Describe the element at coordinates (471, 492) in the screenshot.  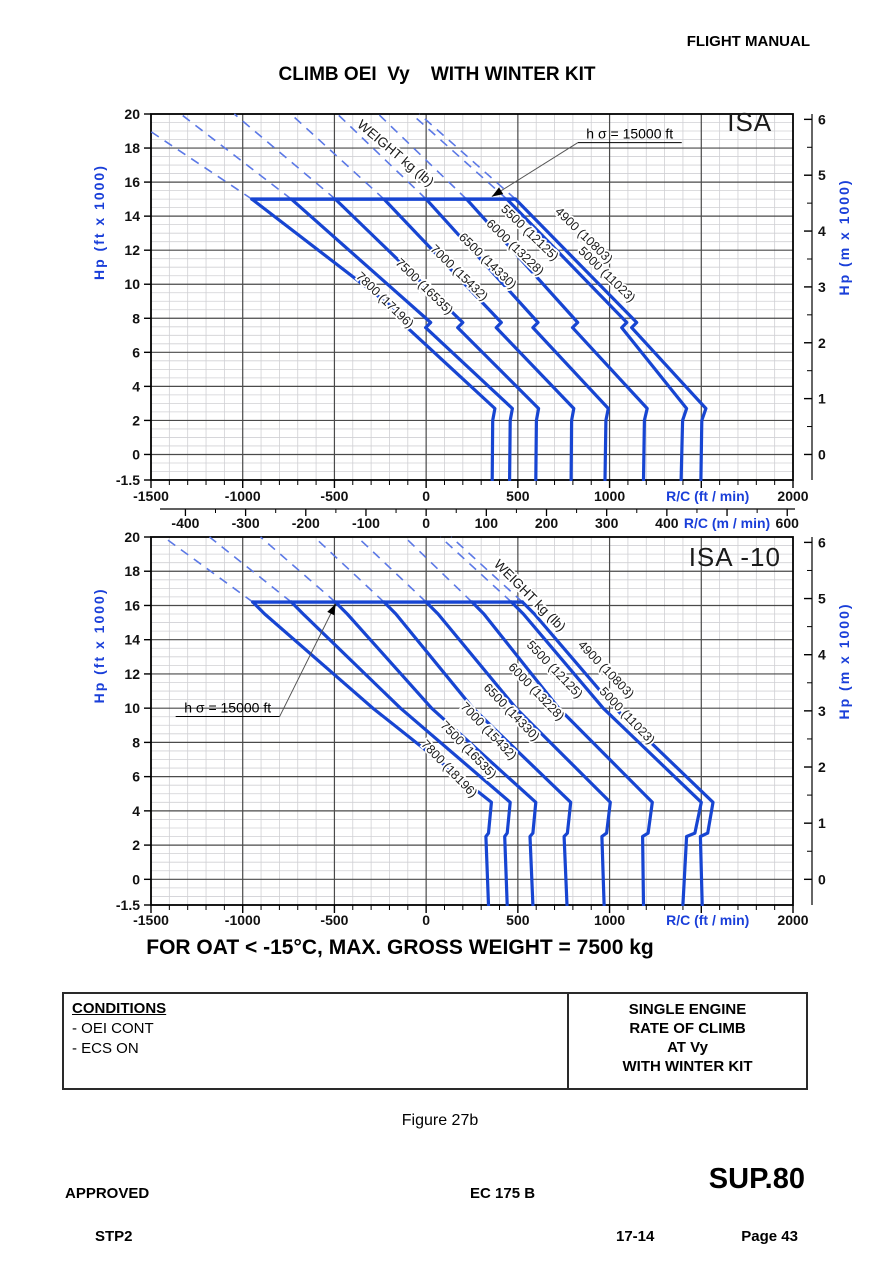
I see `x-axis-ft-min: -1500 -1000 -500 0 500 1000 2000 R/C (ft / min)` at that location.